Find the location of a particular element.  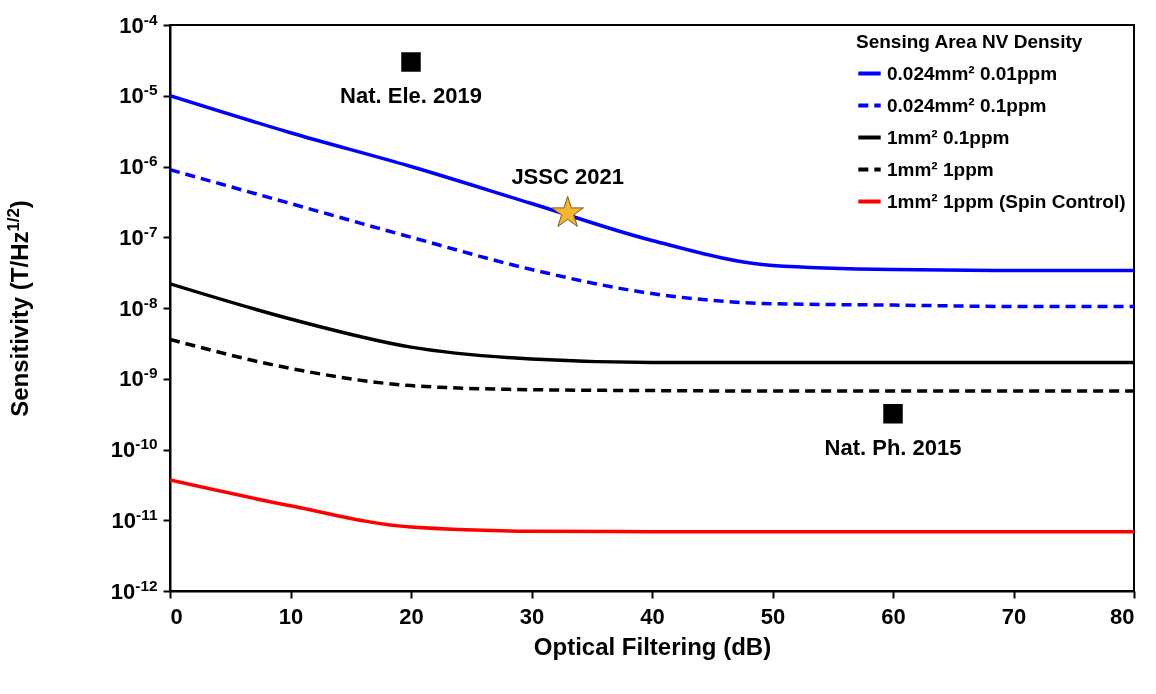

x-tick-label: 30 is located at coordinates (532, 616).